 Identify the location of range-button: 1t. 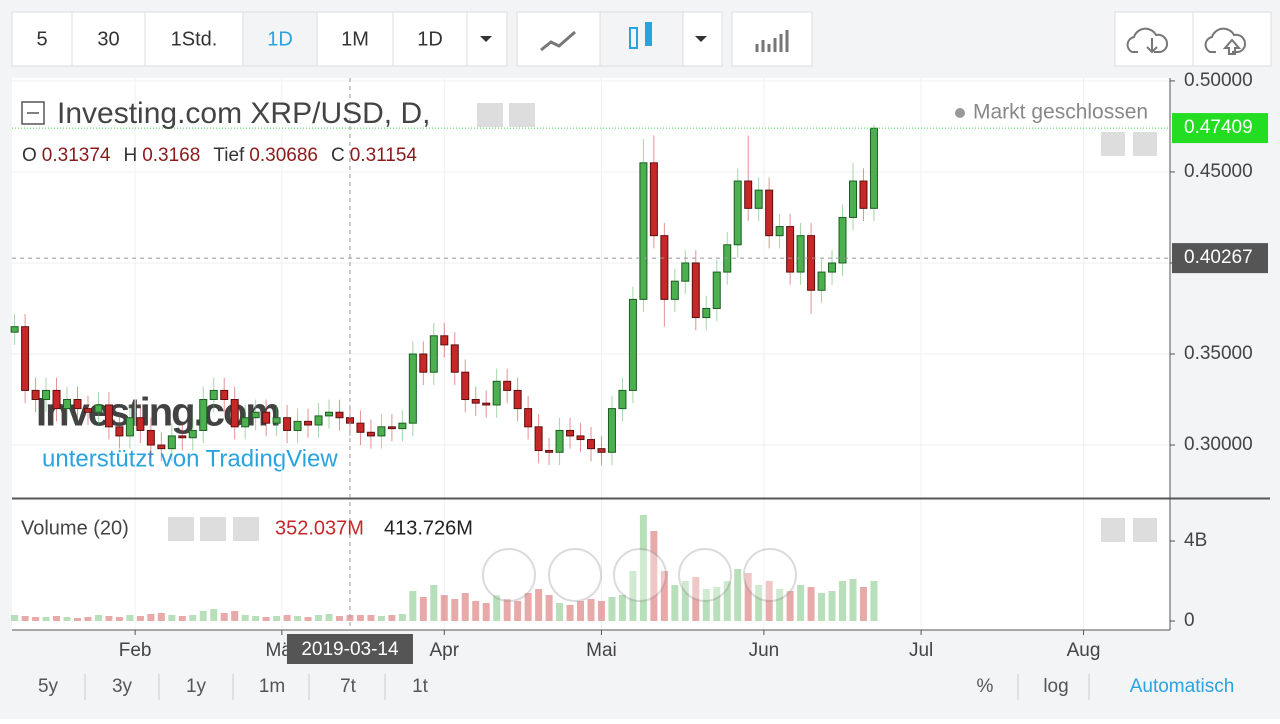
(420, 686).